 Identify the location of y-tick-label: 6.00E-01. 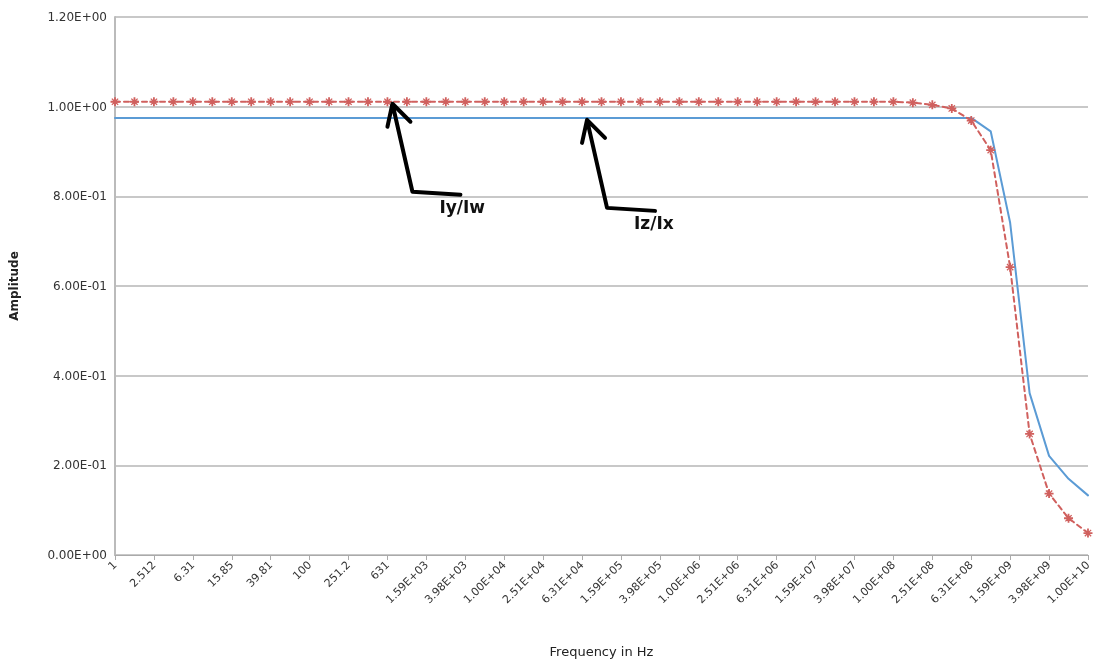
(80, 286).